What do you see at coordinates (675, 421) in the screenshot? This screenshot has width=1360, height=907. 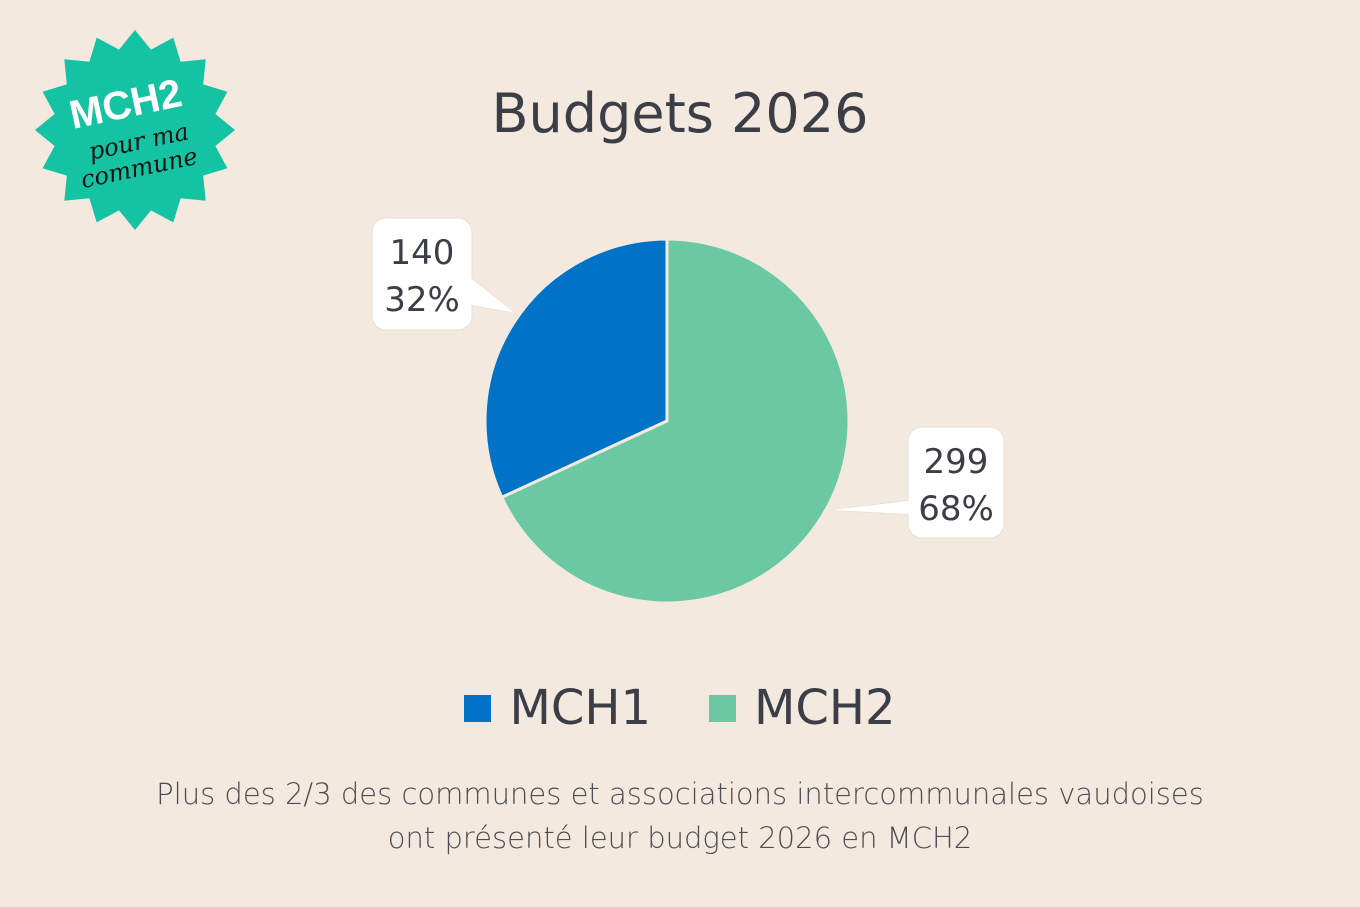 I see `pie-slice-mch2` at bounding box center [675, 421].